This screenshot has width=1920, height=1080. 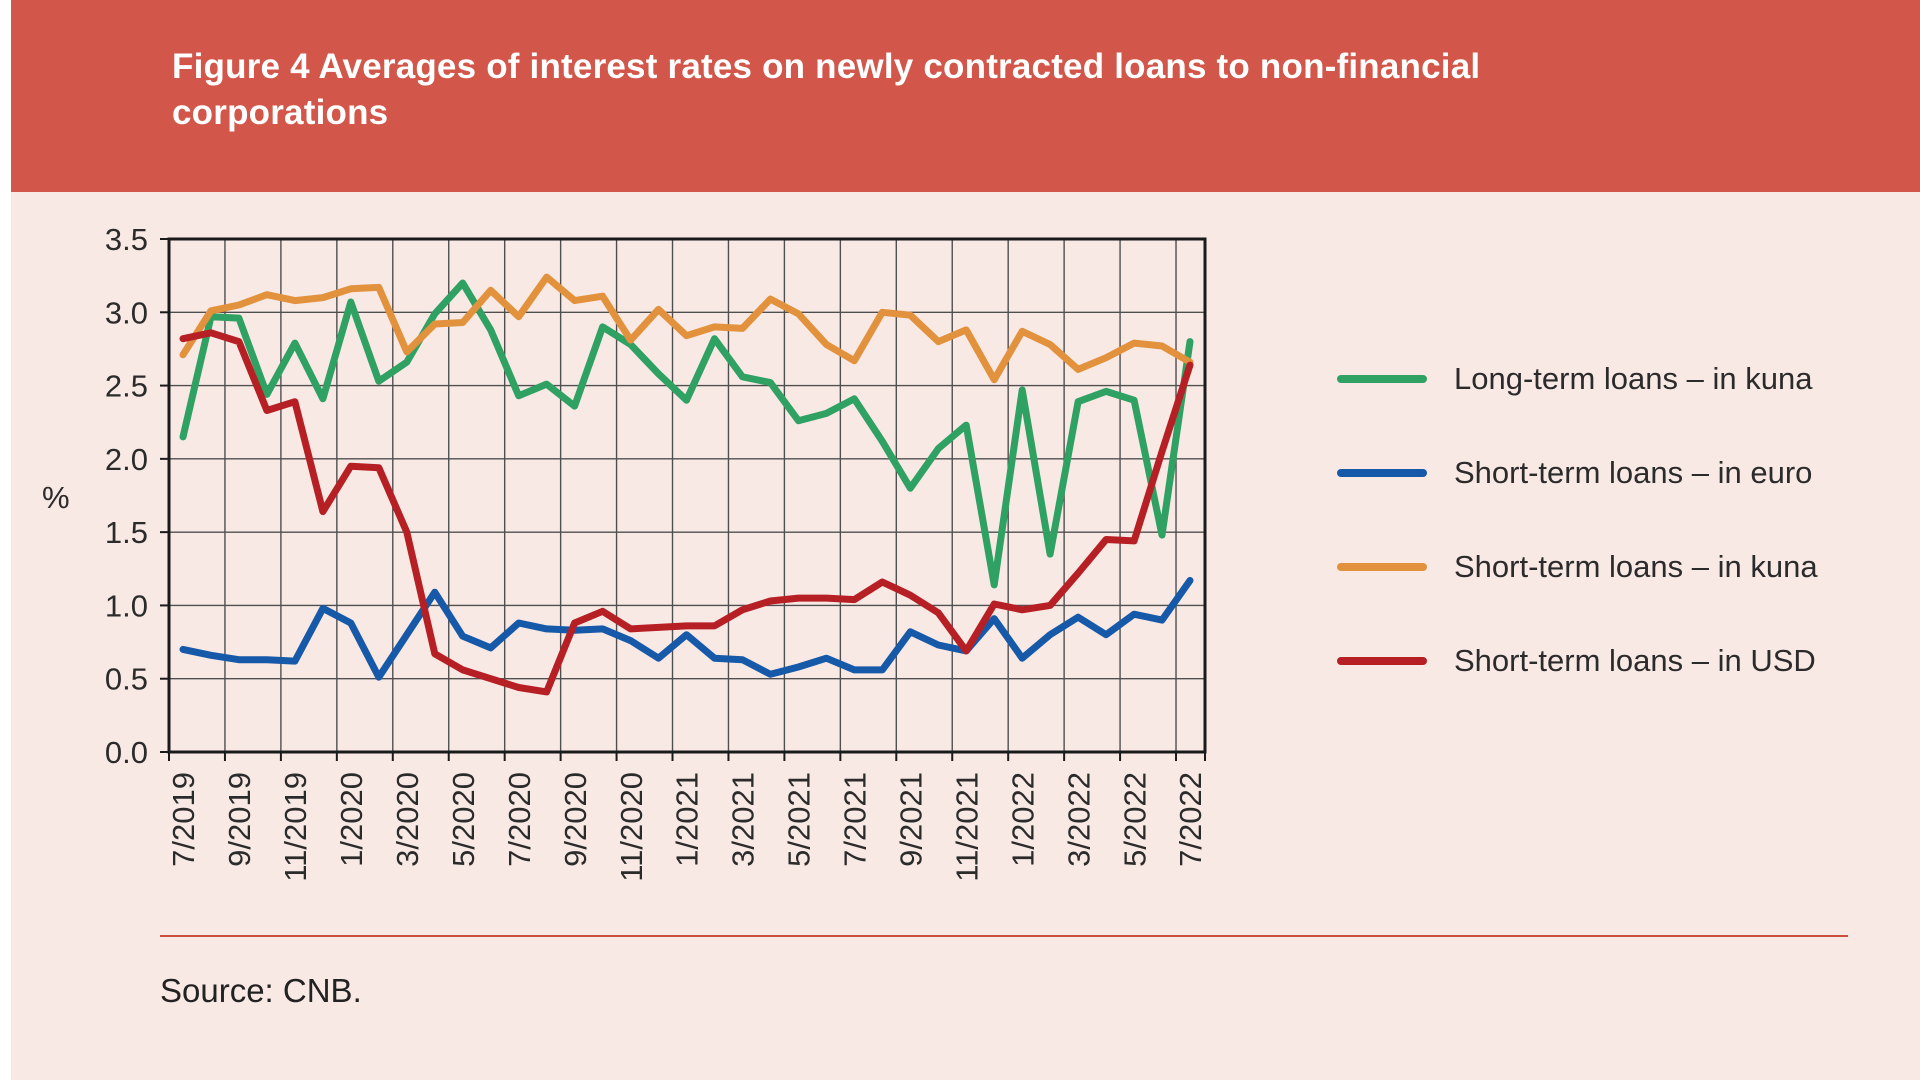 I want to click on svg-text: 7/2021, so click(x=854, y=819).